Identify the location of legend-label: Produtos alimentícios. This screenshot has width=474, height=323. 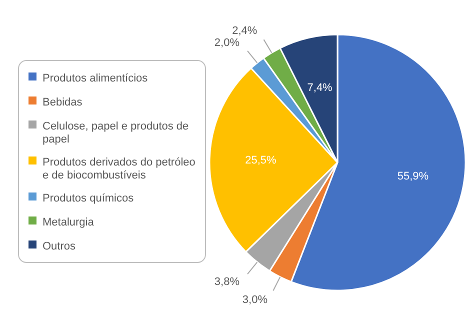
(95, 78).